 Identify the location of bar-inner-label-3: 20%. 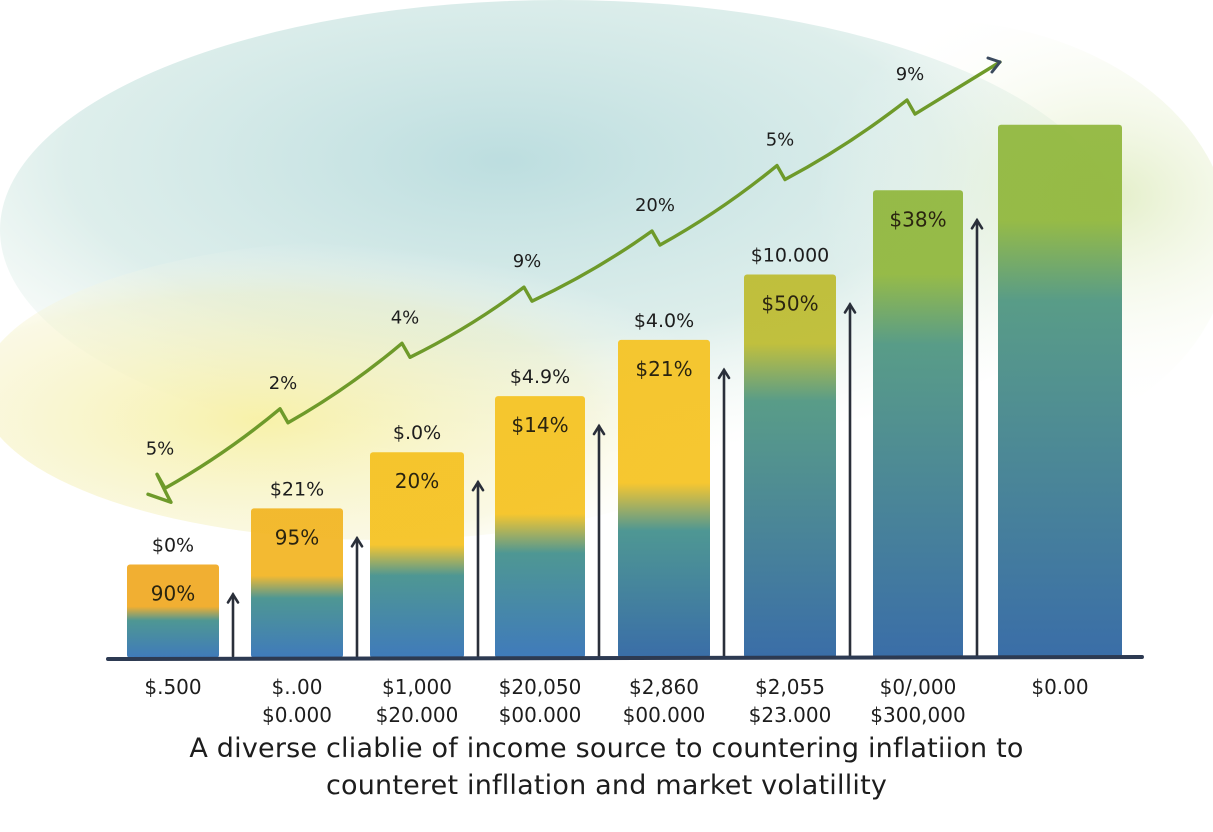
(417, 481).